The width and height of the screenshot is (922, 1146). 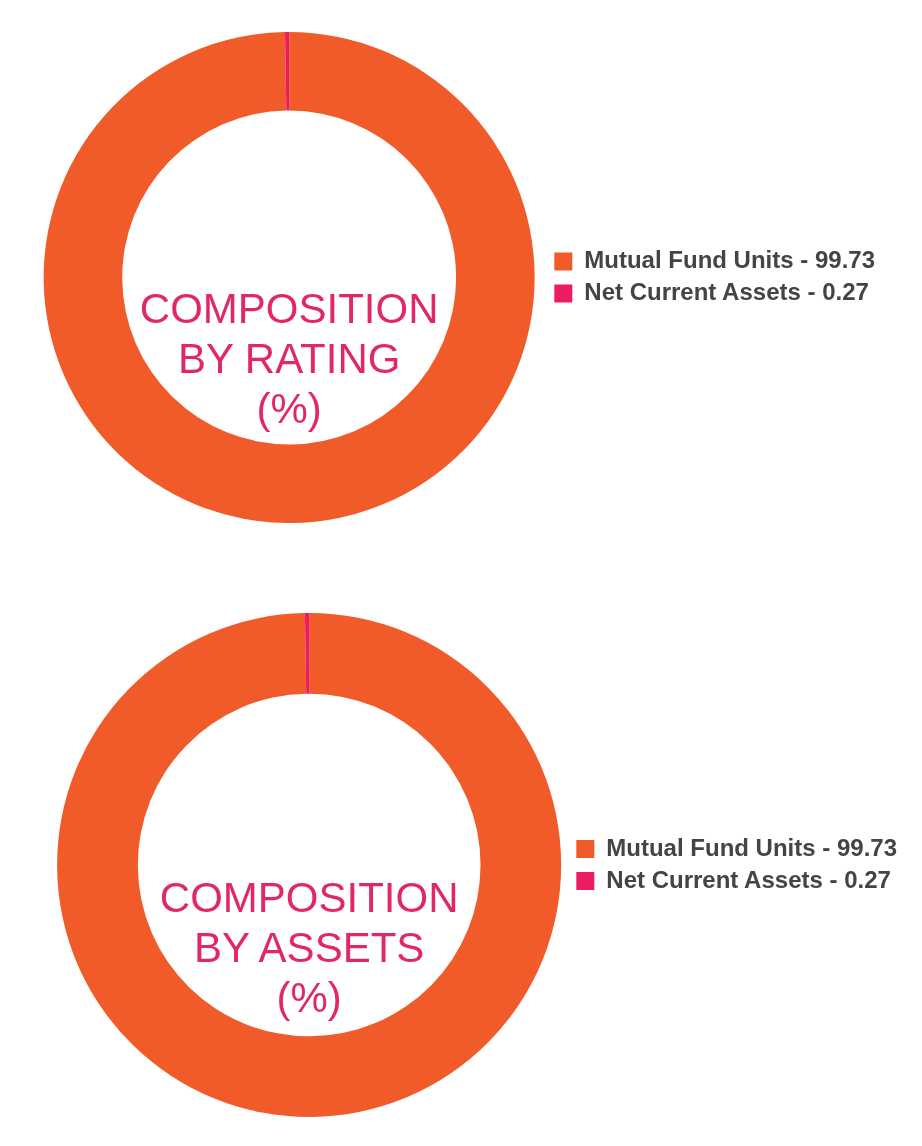 I want to click on text: COMPOSITION BY RATING (%), so click(x=289, y=358).